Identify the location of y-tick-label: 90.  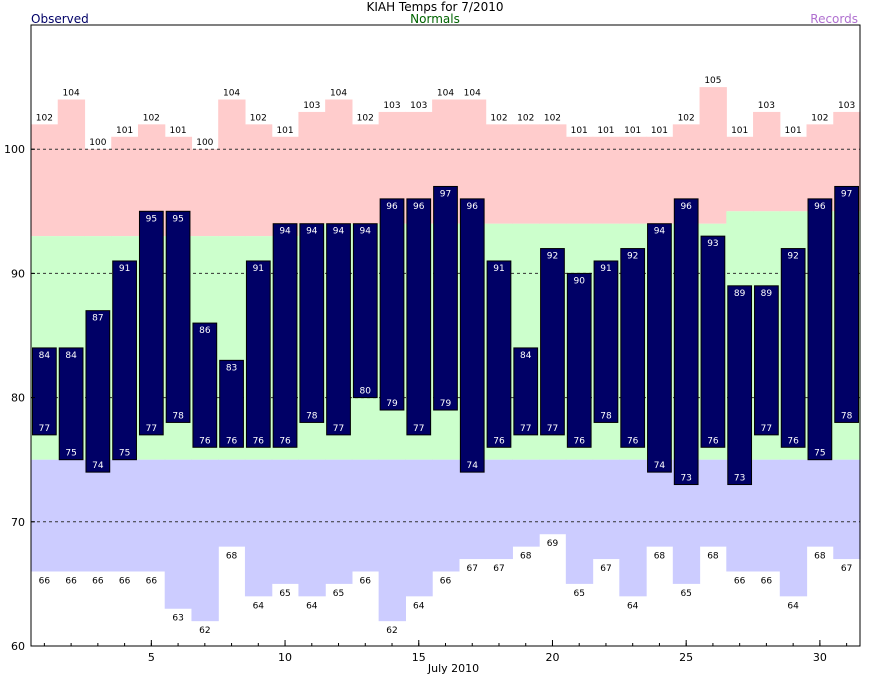
(18, 273).